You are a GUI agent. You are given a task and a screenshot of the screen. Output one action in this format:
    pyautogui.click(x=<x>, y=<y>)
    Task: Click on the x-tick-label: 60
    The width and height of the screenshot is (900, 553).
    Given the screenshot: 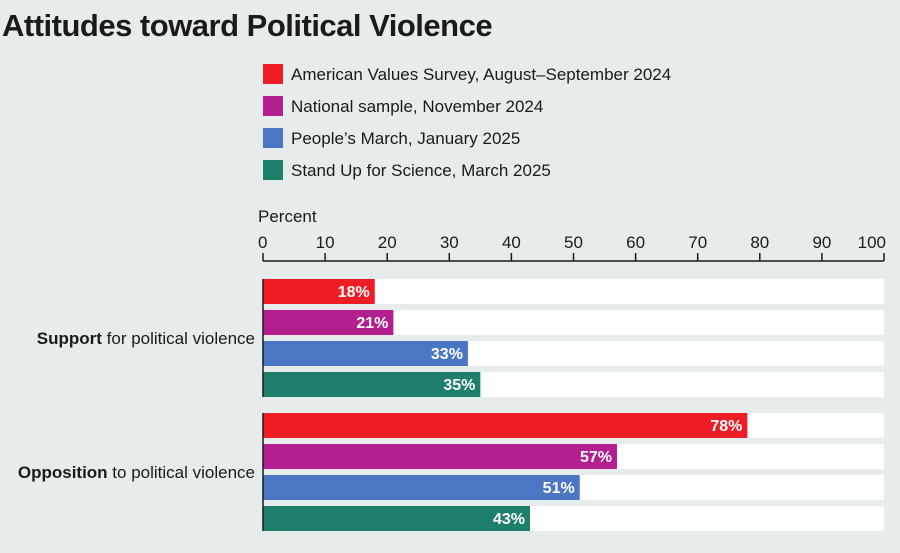 What is the action you would take?
    pyautogui.click(x=635, y=242)
    